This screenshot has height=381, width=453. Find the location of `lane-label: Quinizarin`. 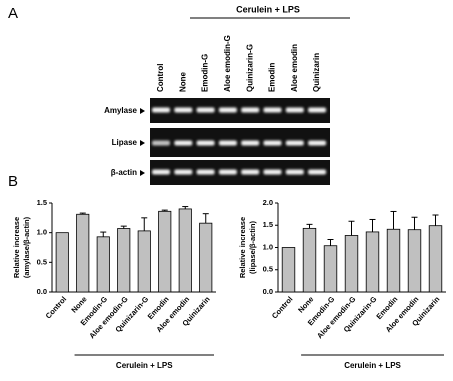

lane-label: Quinizarin is located at coordinates (316, 72).